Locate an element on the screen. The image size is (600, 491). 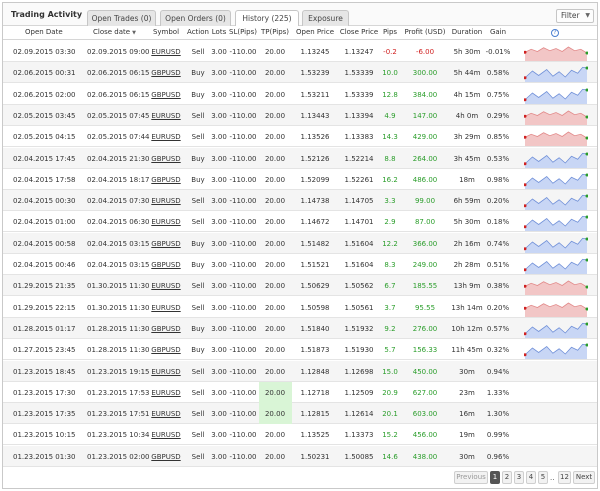
col-open-price: Open Price is located at coordinates (315, 32).